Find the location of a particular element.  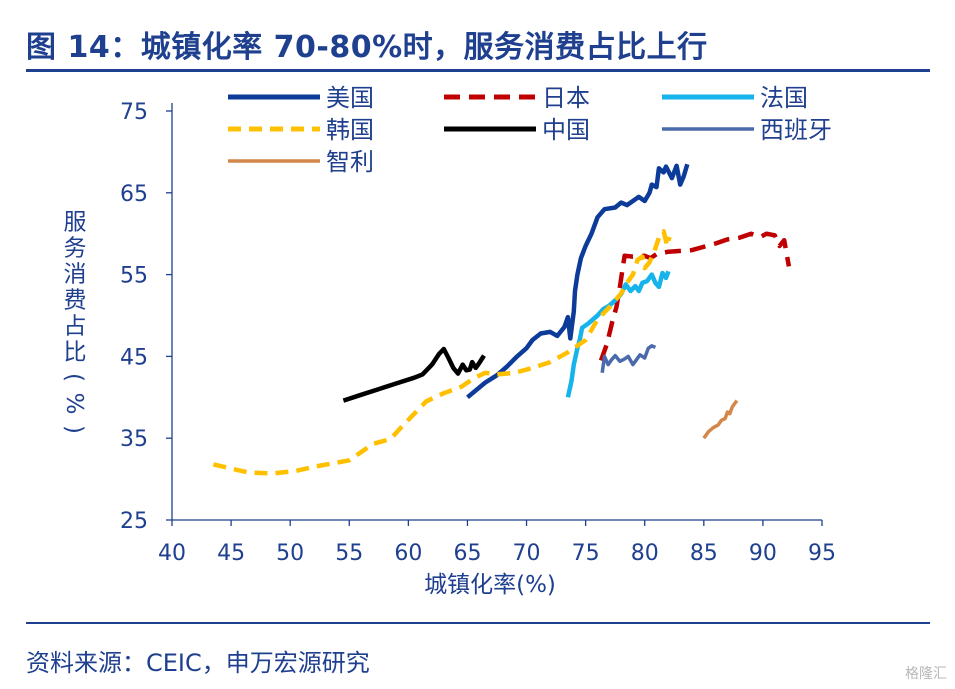

legend-label: 智利 is located at coordinates (350, 162).